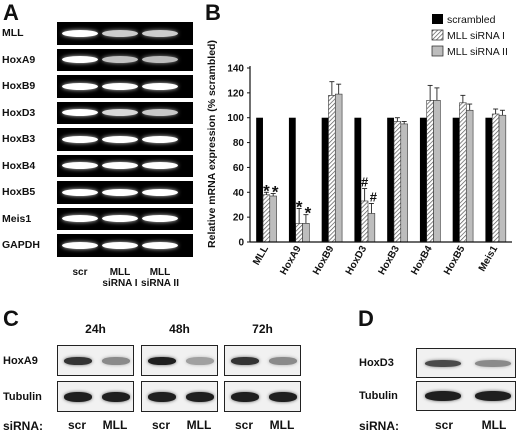  I want to click on gel-gene-label: HoxB3, so click(19, 139).